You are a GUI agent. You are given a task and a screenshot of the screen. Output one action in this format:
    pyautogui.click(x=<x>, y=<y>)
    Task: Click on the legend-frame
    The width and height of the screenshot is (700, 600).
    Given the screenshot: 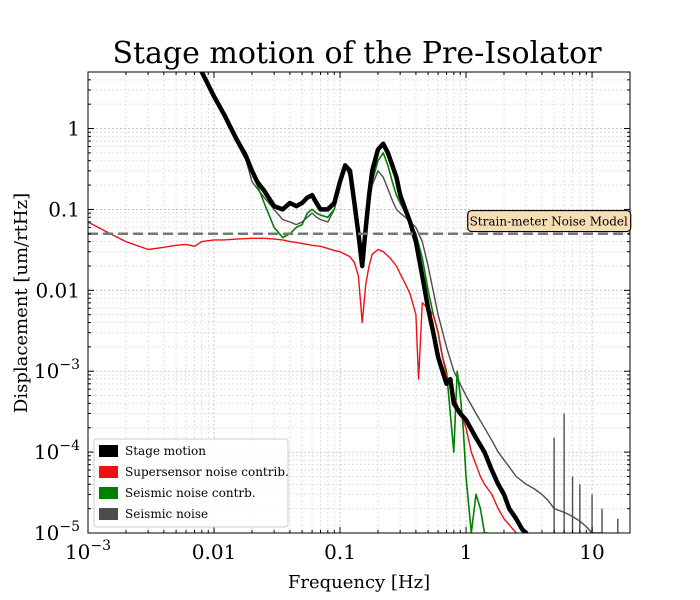 What is the action you would take?
    pyautogui.click(x=191, y=483)
    